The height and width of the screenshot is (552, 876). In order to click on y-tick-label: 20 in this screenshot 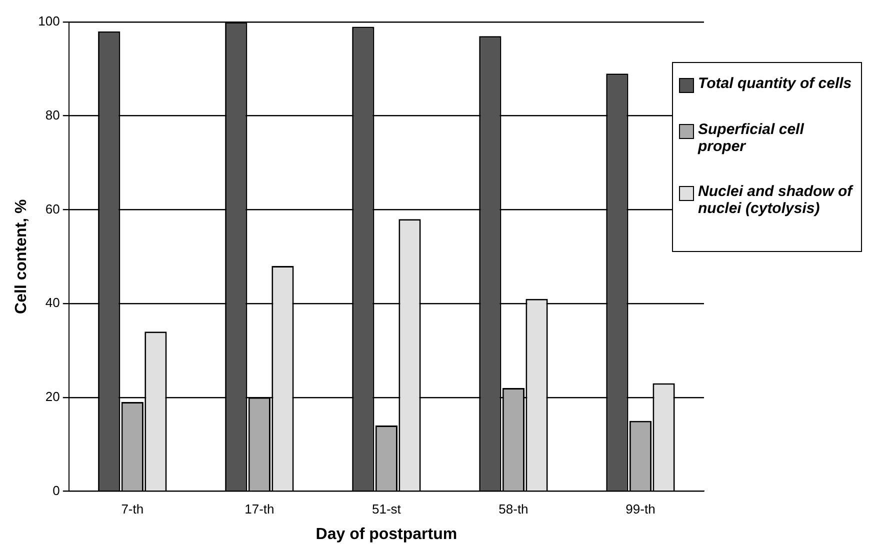, I will do `click(52, 396)`.